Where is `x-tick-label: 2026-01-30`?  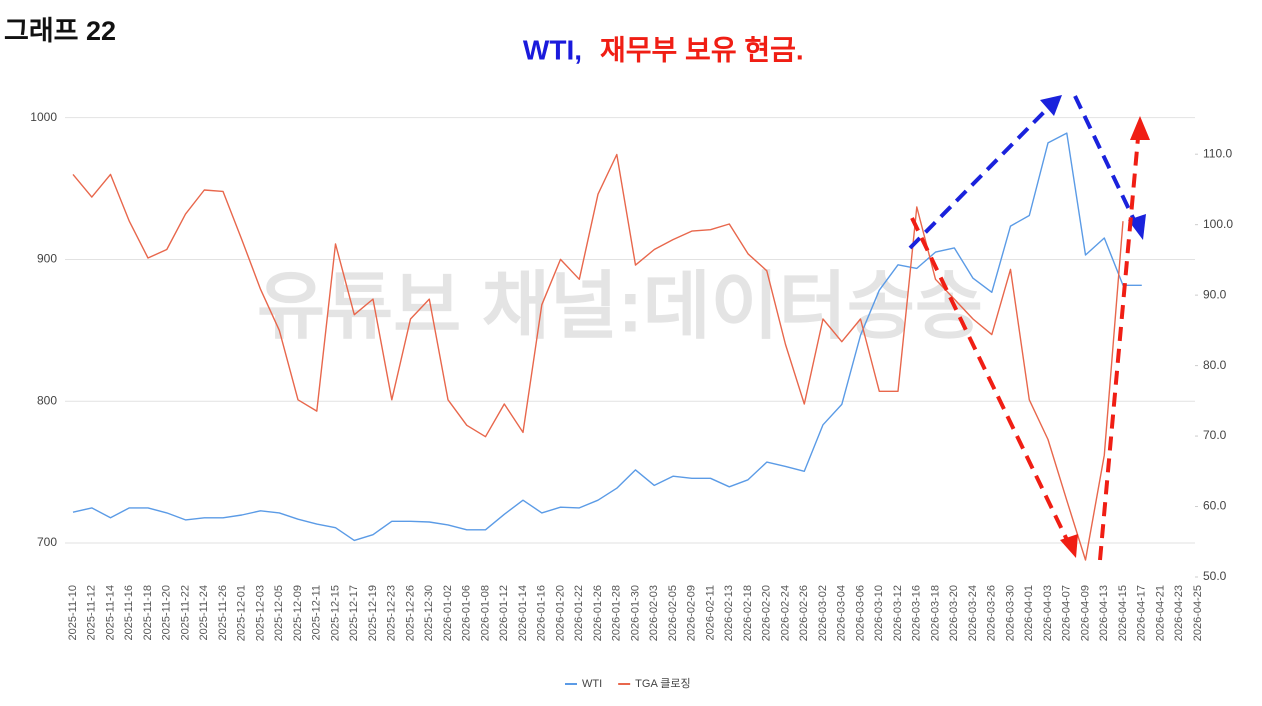 x-tick-label: 2026-01-30 is located at coordinates (635, 613).